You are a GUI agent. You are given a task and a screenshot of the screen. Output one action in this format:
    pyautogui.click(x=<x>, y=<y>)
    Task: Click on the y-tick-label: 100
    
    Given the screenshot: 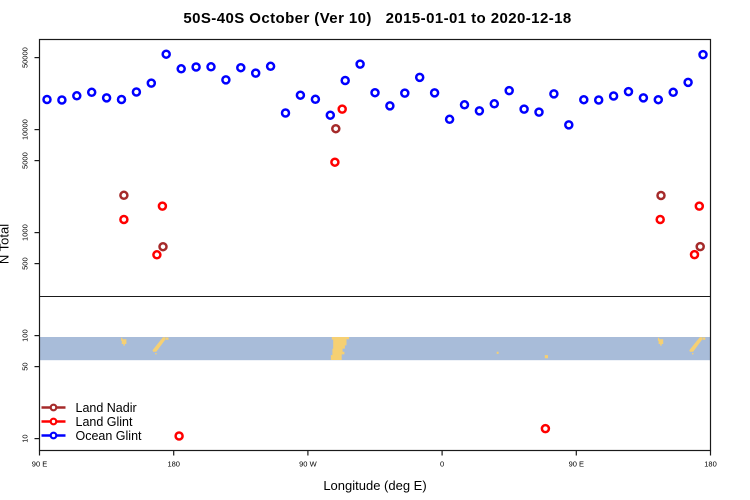 What is the action you would take?
    pyautogui.click(x=25, y=335)
    